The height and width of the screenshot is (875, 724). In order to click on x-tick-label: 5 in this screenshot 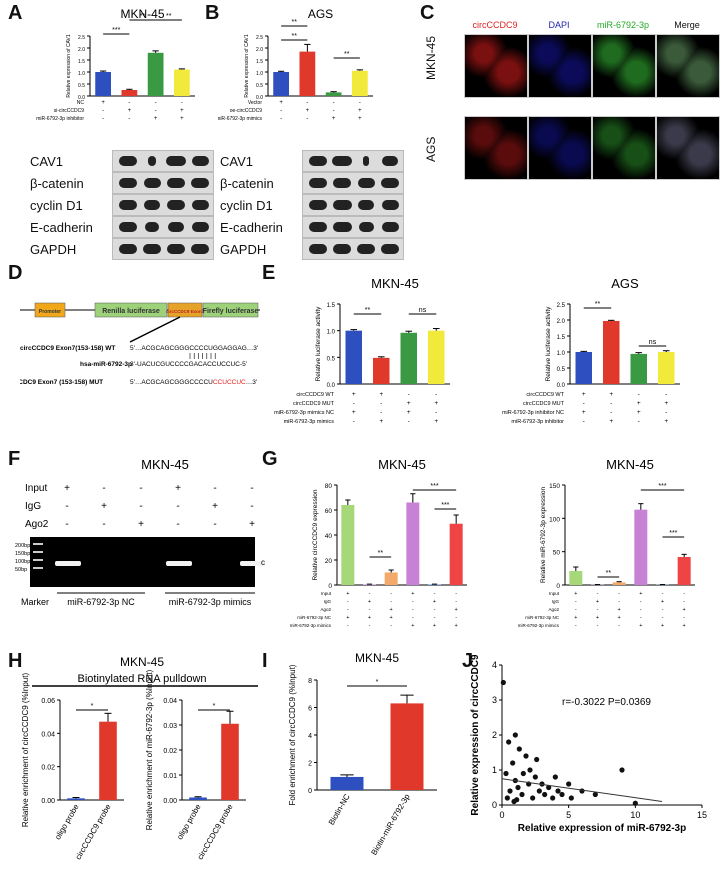, I will do `click(568, 815)`.